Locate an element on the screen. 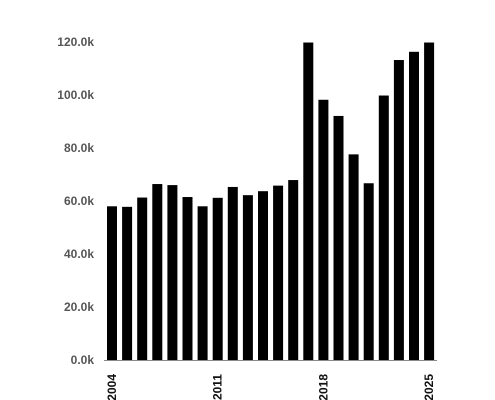 The image size is (495, 400). bar-2007 is located at coordinates (157, 272).